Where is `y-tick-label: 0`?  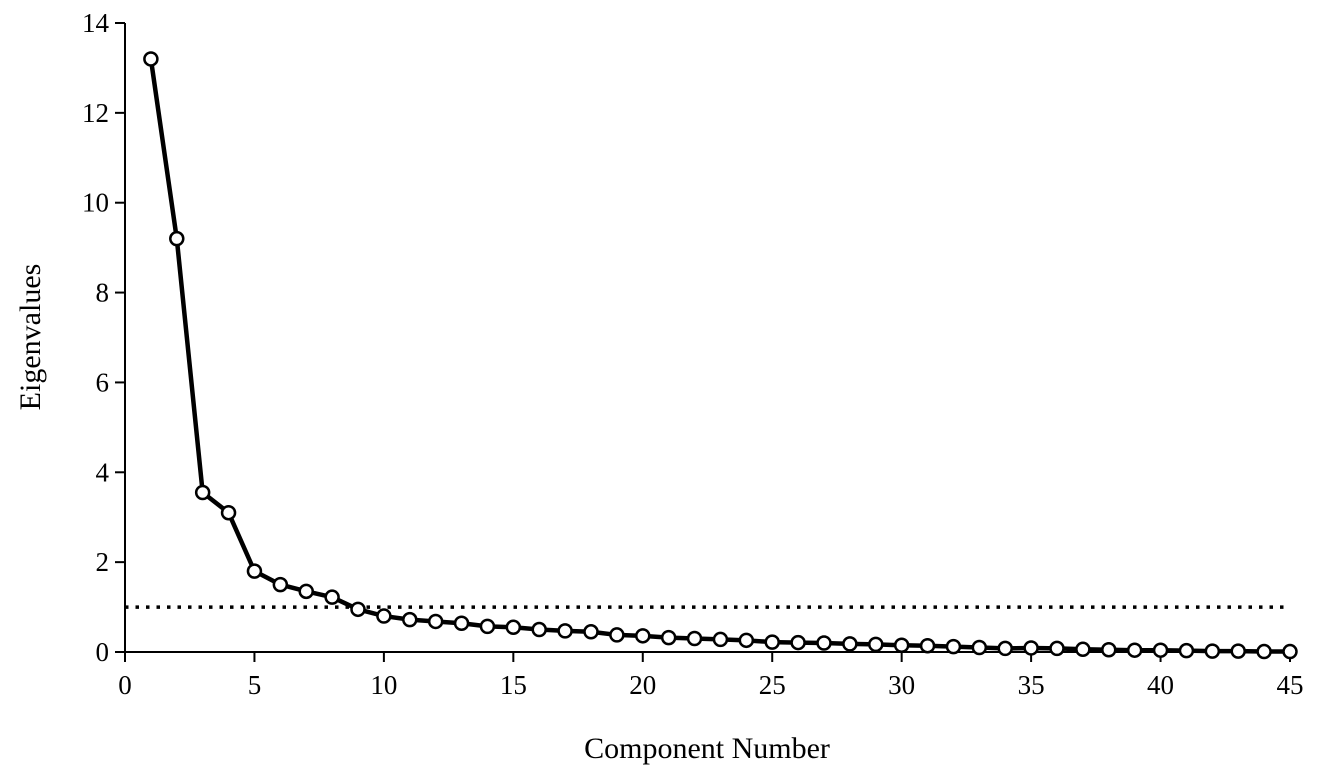 y-tick-label: 0 is located at coordinates (103, 652).